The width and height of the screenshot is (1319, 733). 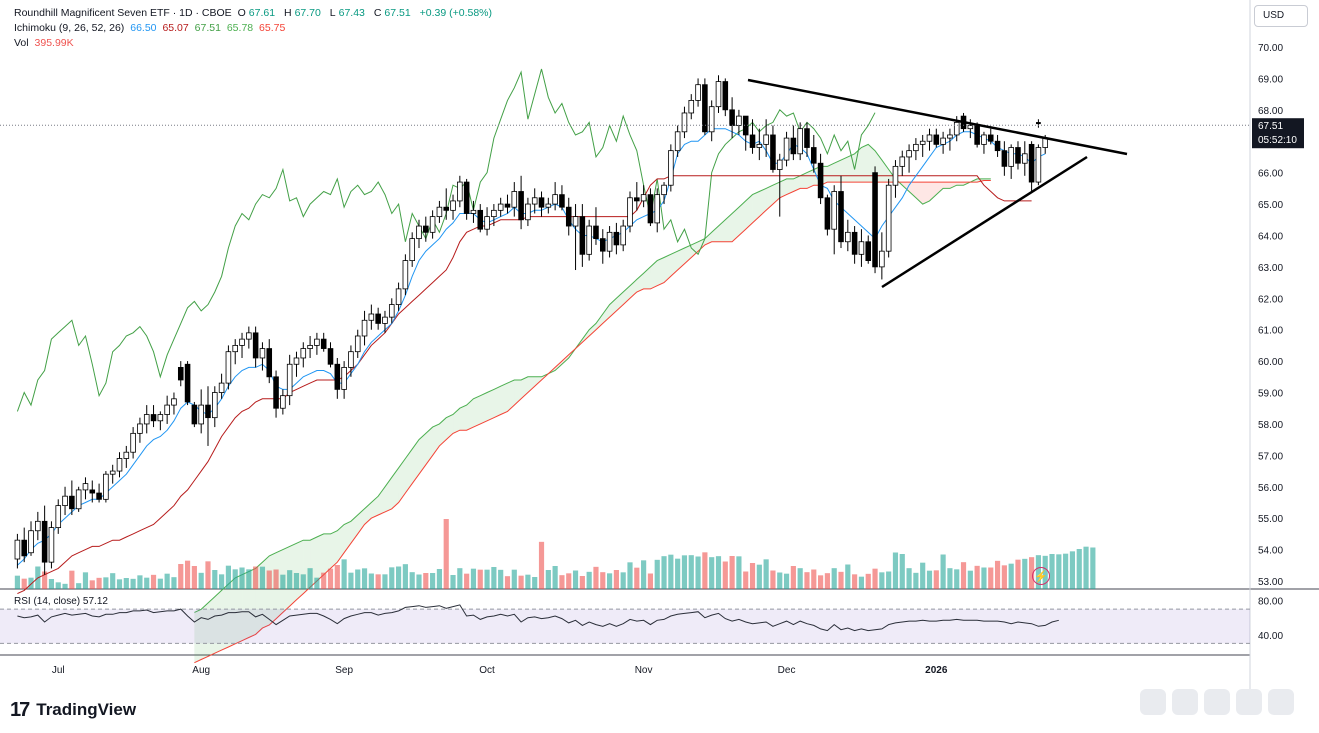 I want to click on rsi-legend: RSI (14, close) 57.12, so click(x=61, y=601).